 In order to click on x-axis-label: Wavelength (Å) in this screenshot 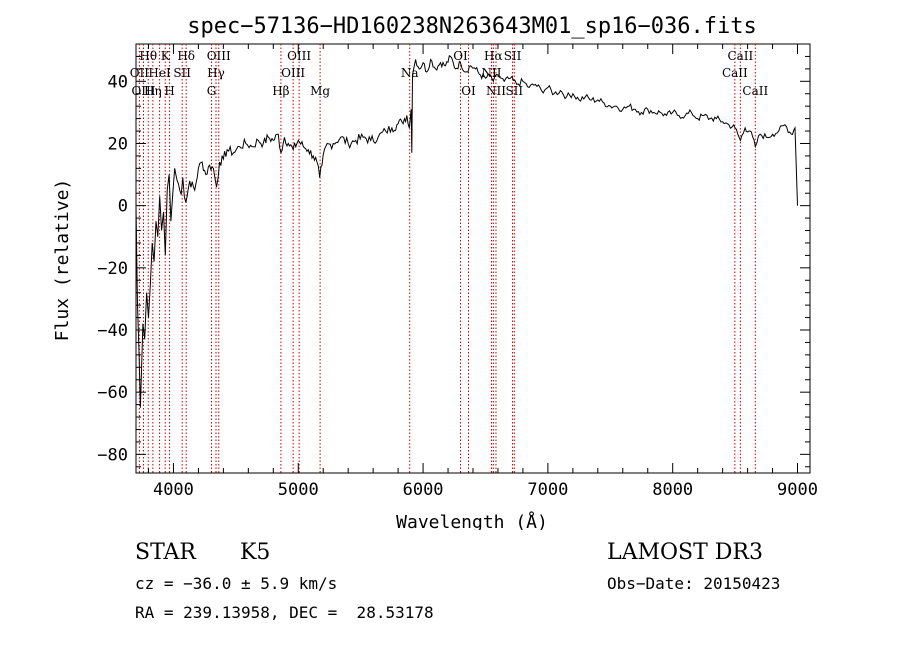, I will do `click(472, 520)`.